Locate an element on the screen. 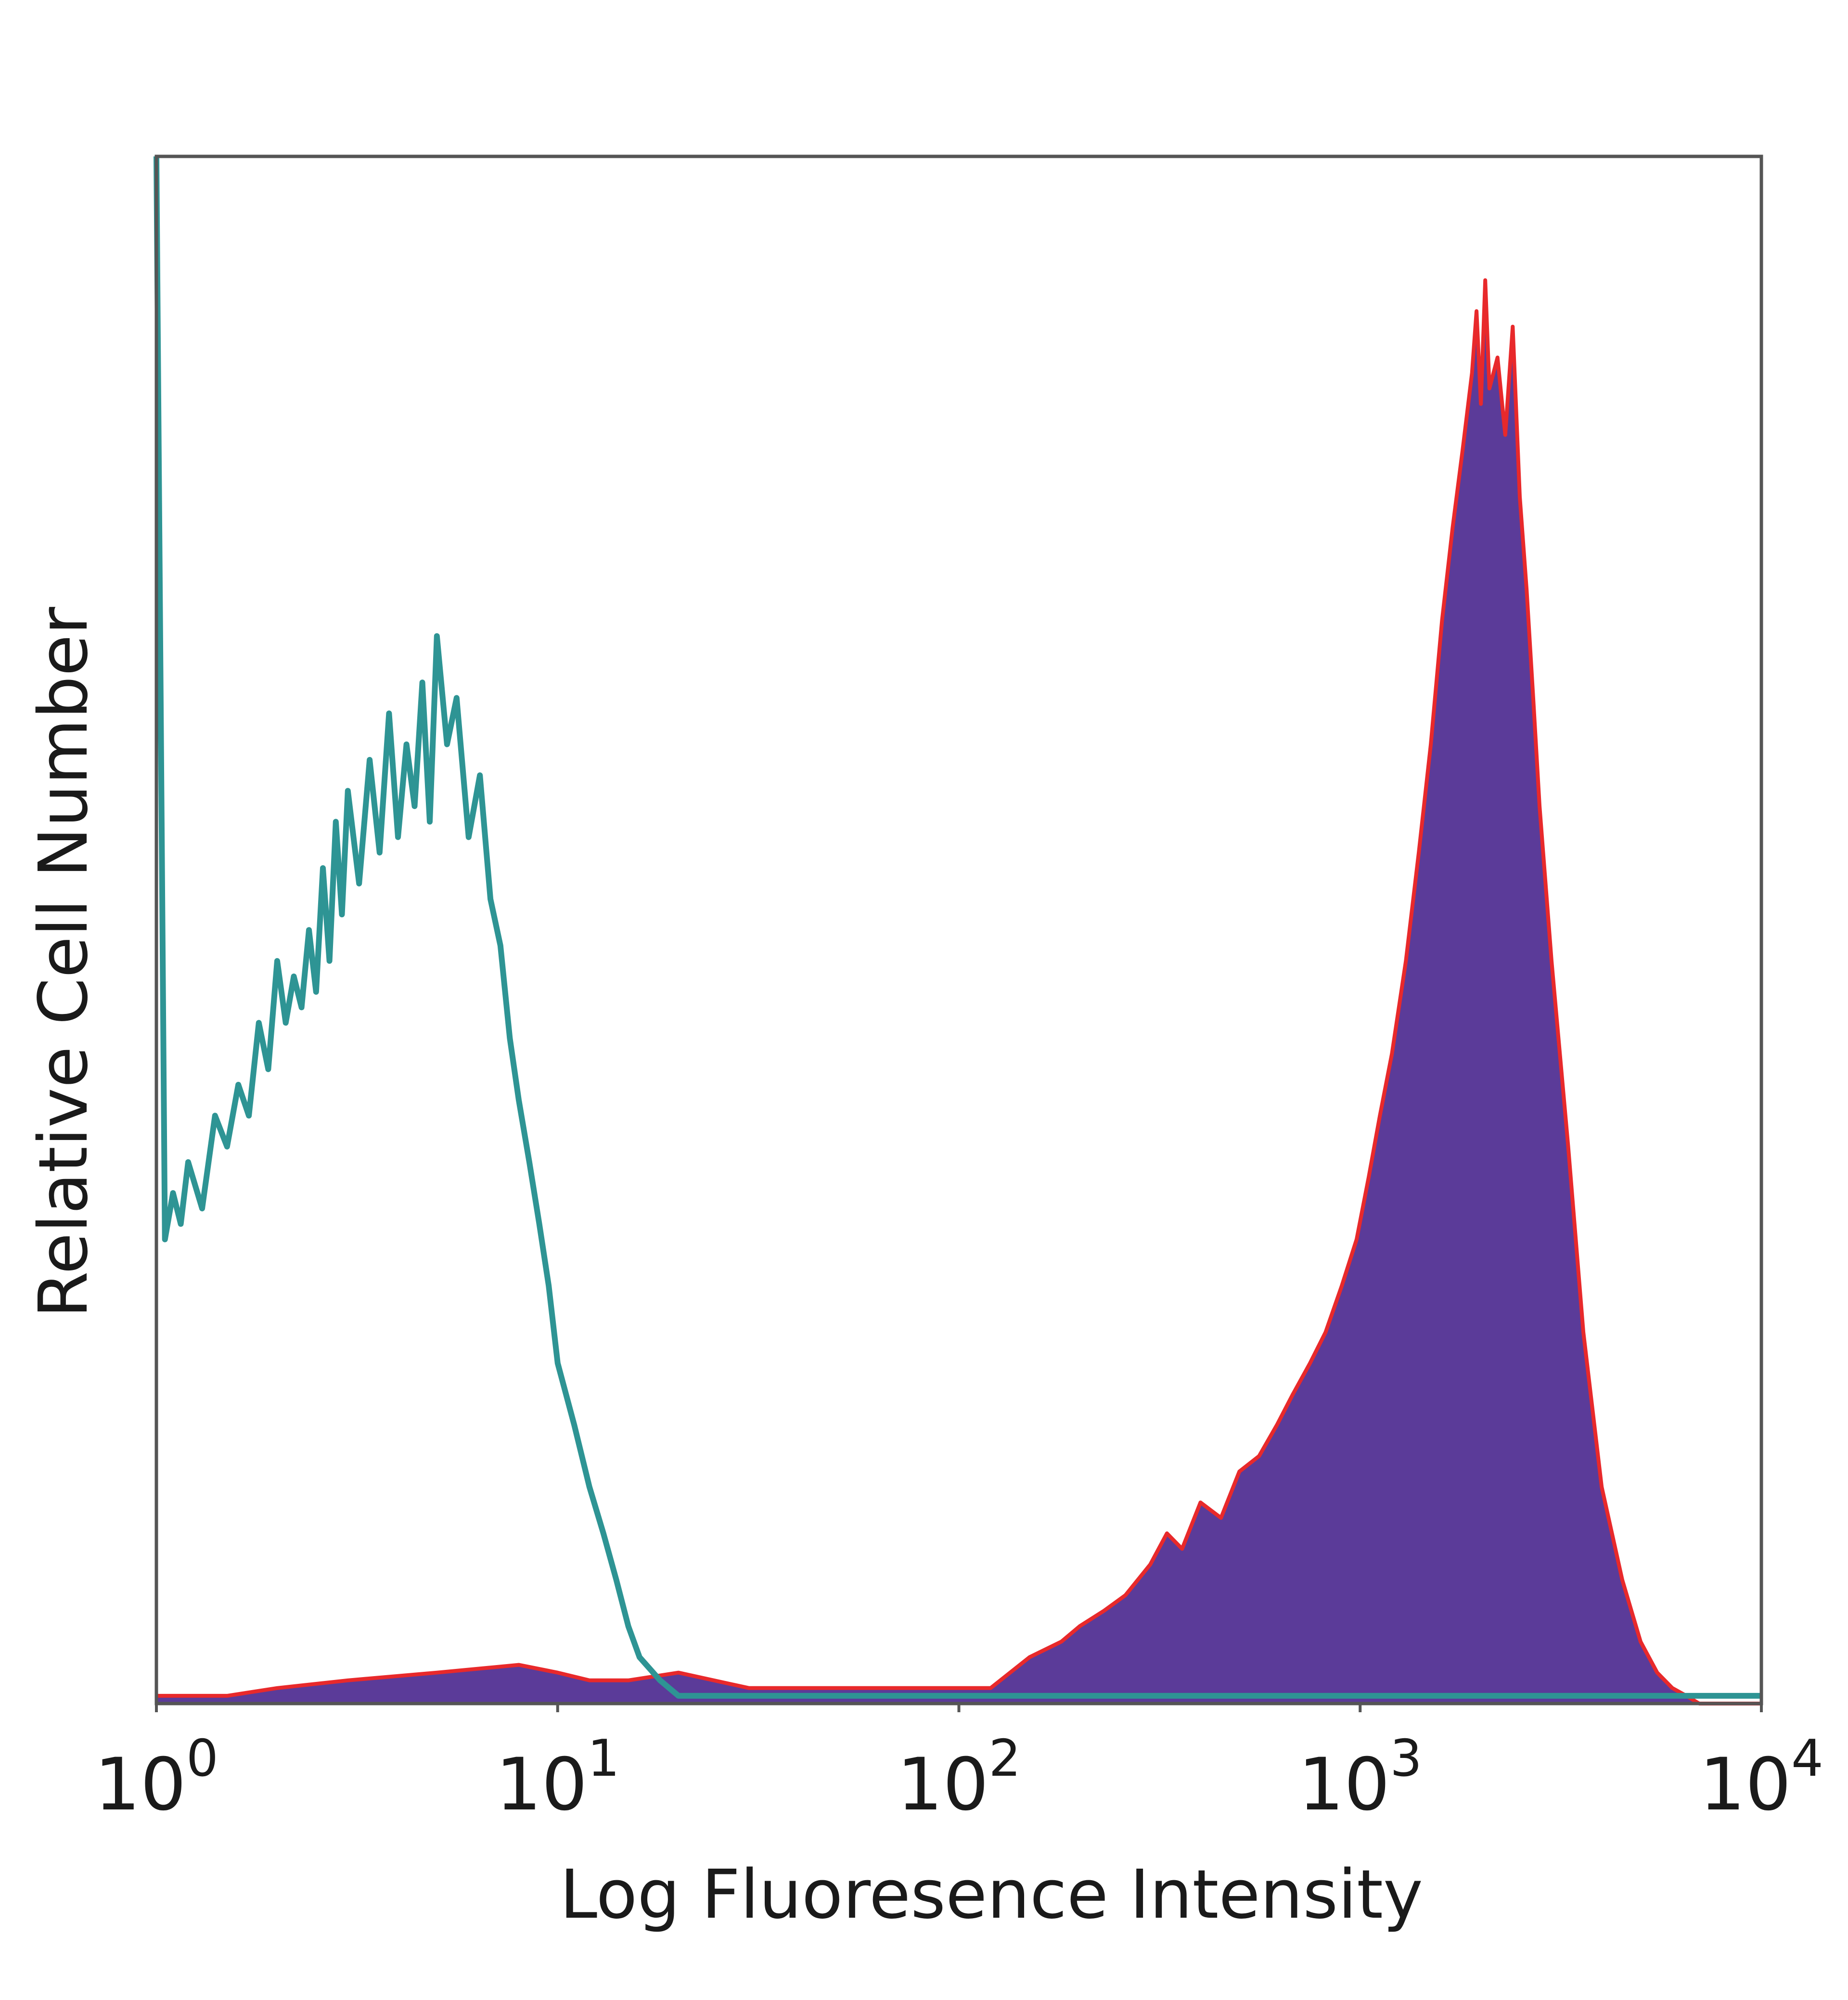 The image size is (1848, 2000). x-axis-label: Log Fluoresence Intensity is located at coordinates (991, 1895).